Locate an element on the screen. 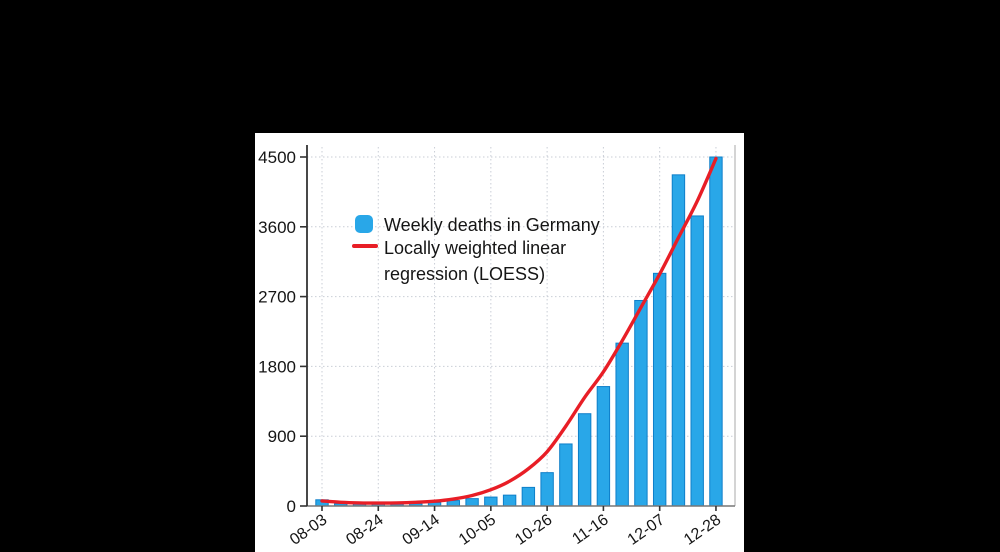 This screenshot has width=1000, height=552. x-tick-label: 12-07 is located at coordinates (646, 529).